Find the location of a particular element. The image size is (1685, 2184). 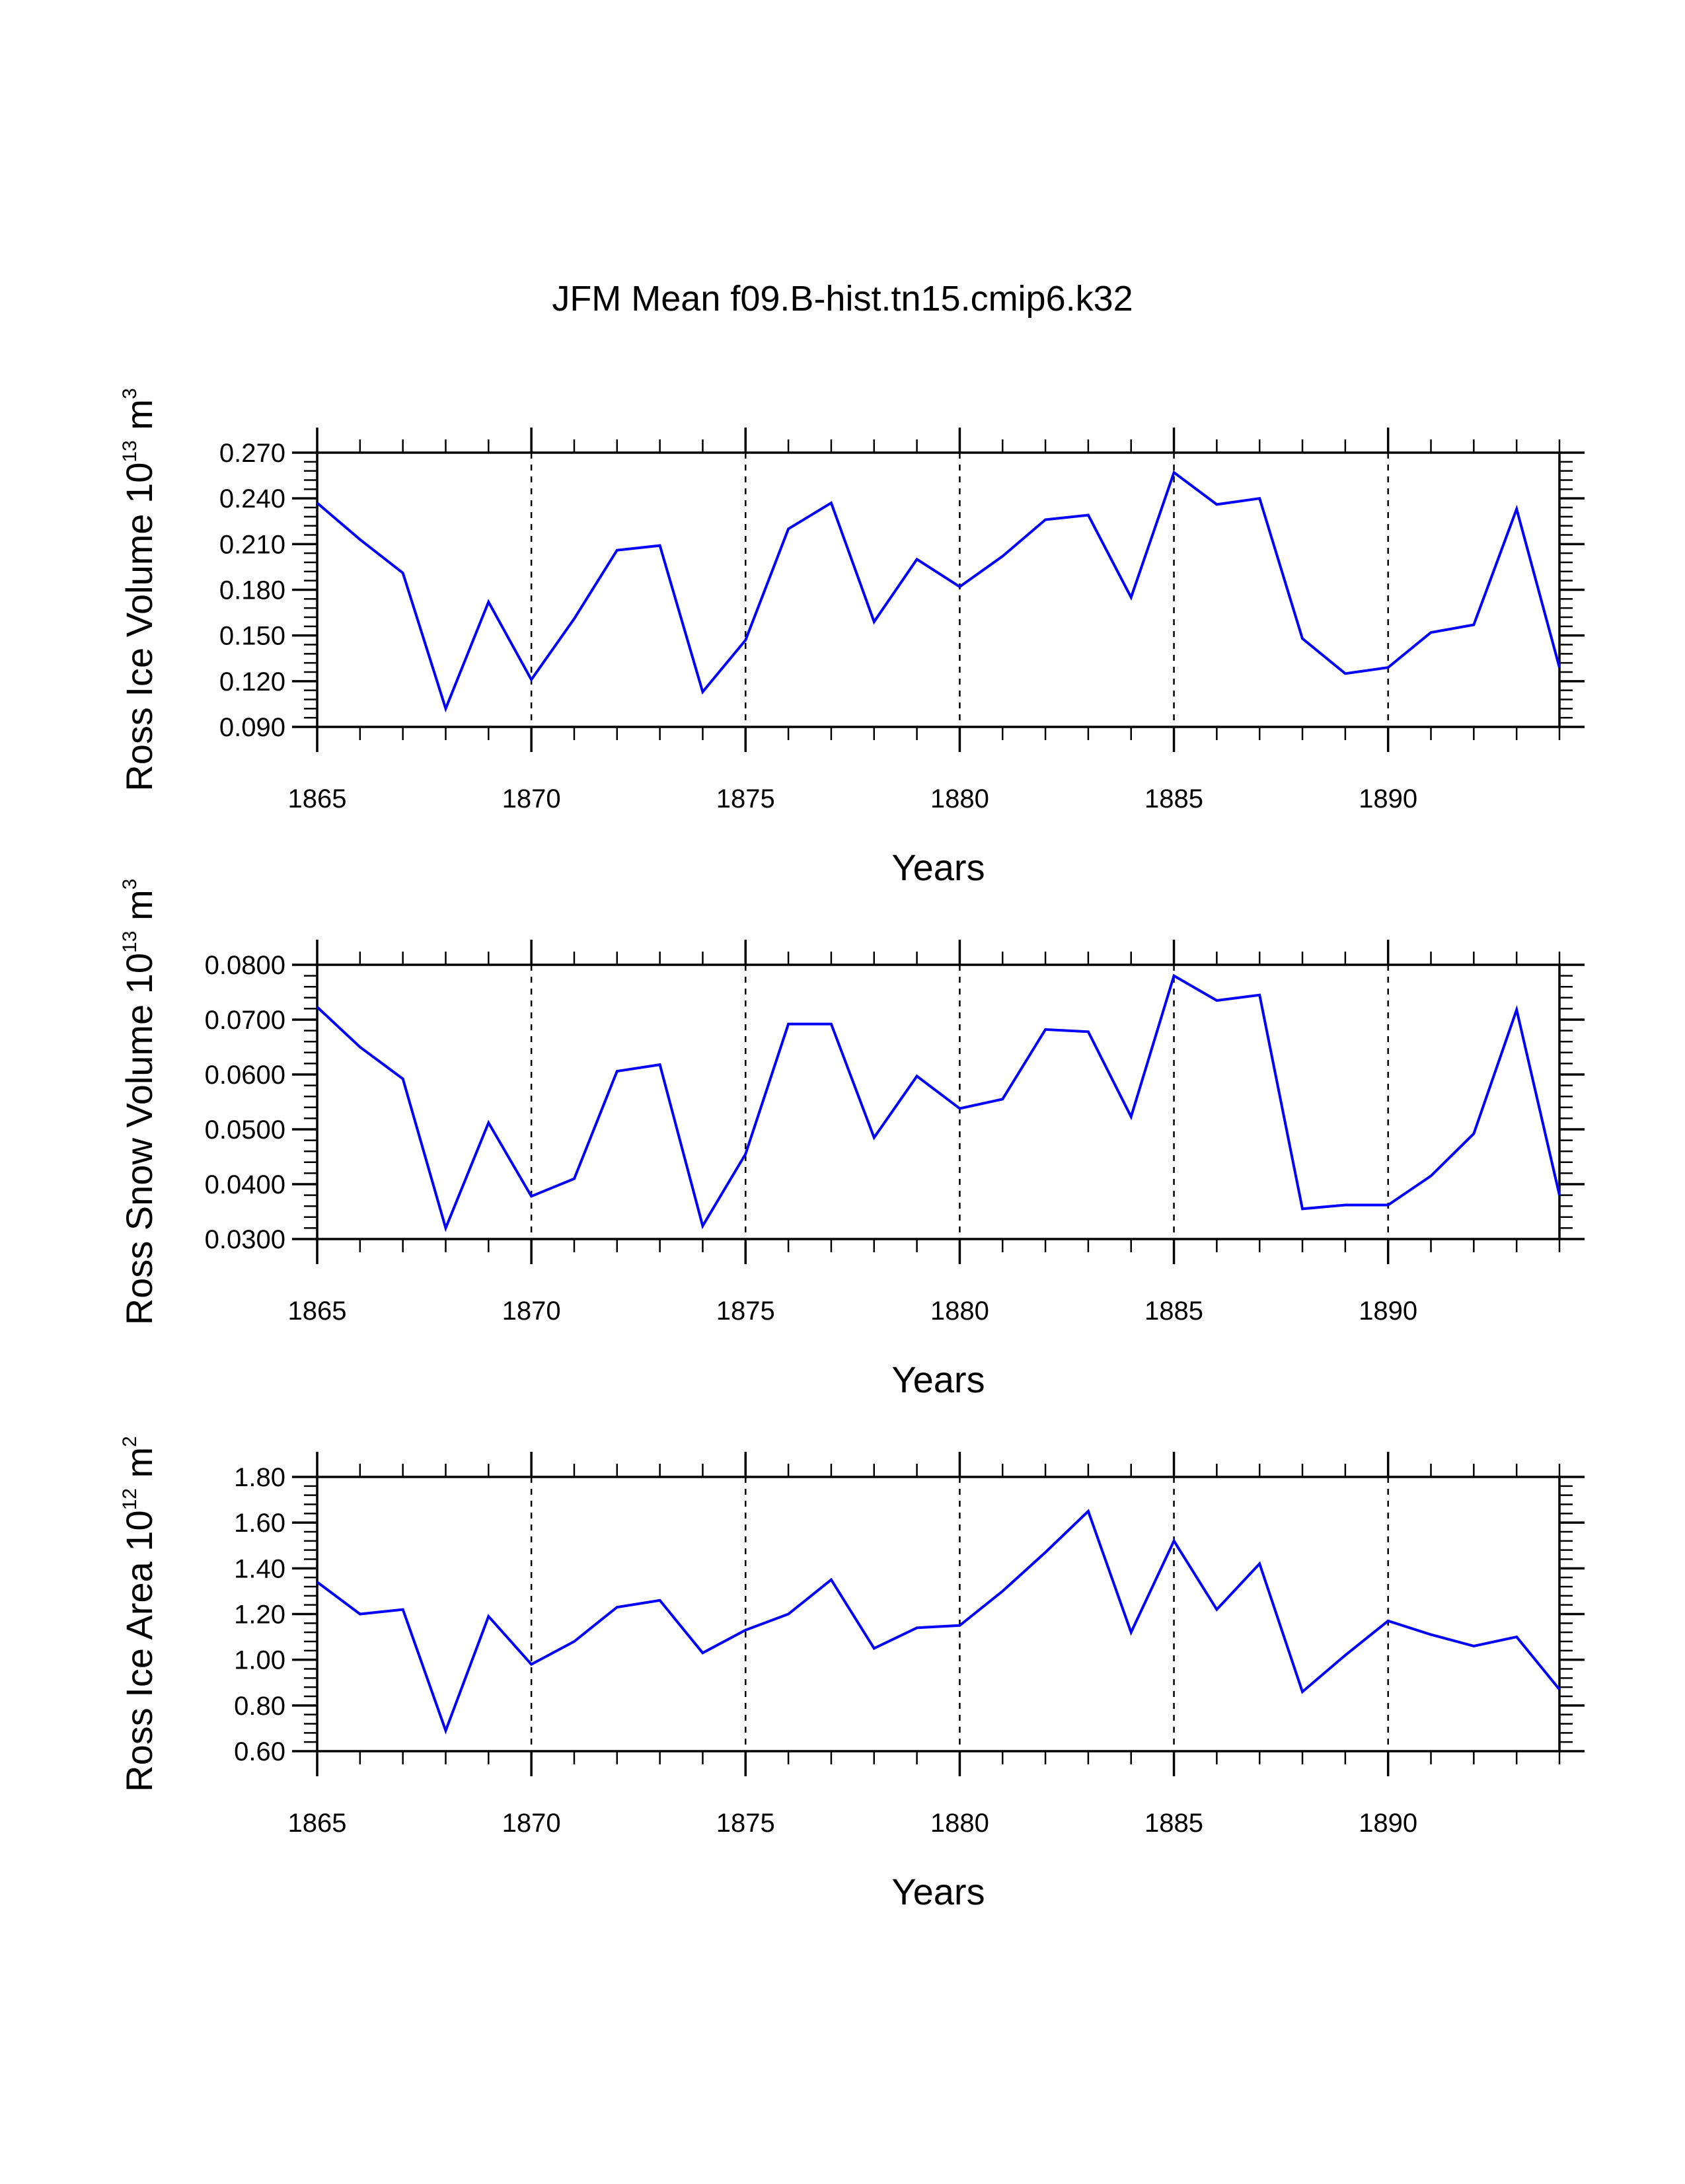

y-axis-title: Ross Snow Volume 1013 m3 is located at coordinates (139, 1102).